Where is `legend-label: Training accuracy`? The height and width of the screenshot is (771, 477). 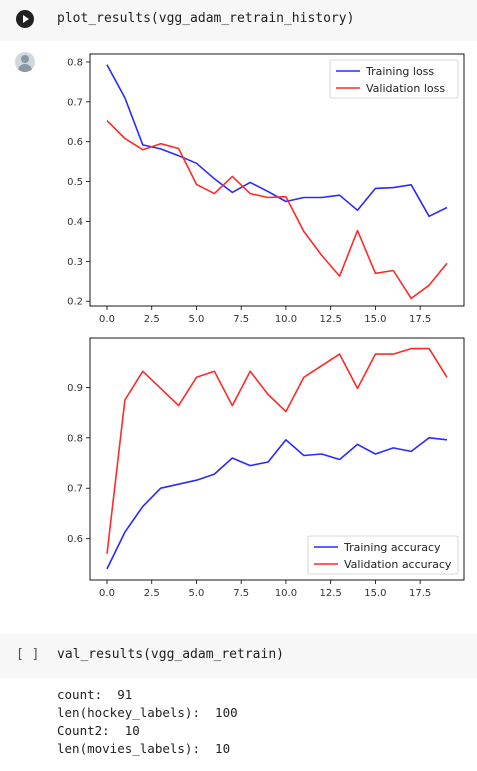 legend-label: Training accuracy is located at coordinates (392, 547).